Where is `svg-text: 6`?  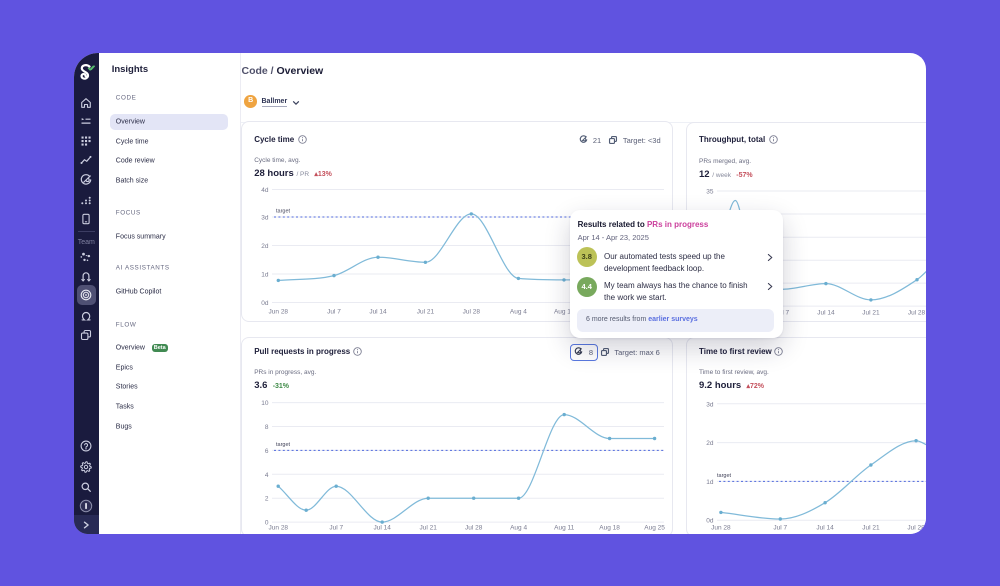 svg-text: 6 is located at coordinates (267, 451).